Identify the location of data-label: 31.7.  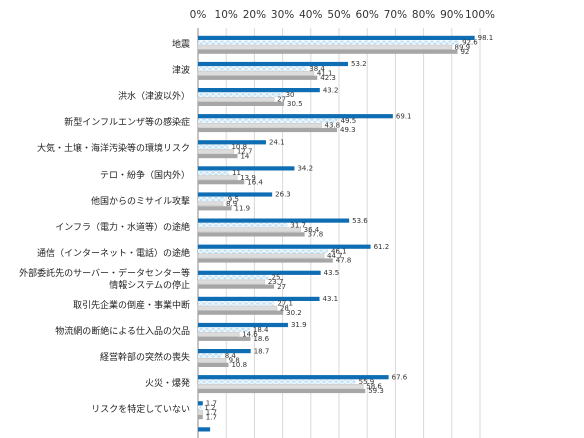
(298, 225).